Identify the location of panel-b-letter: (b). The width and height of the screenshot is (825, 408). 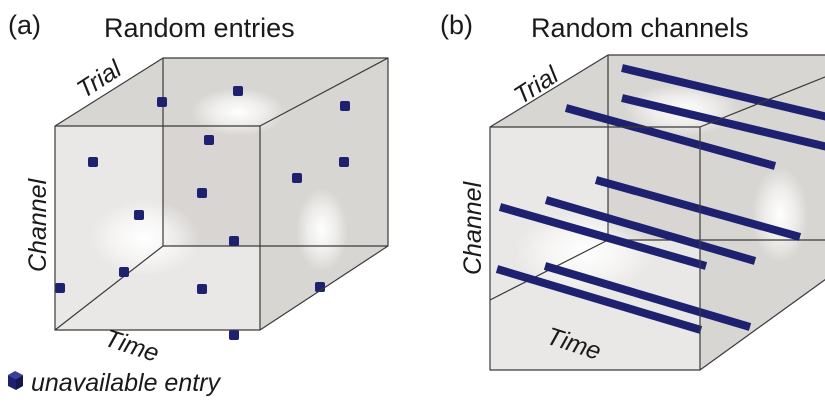
(456, 25).